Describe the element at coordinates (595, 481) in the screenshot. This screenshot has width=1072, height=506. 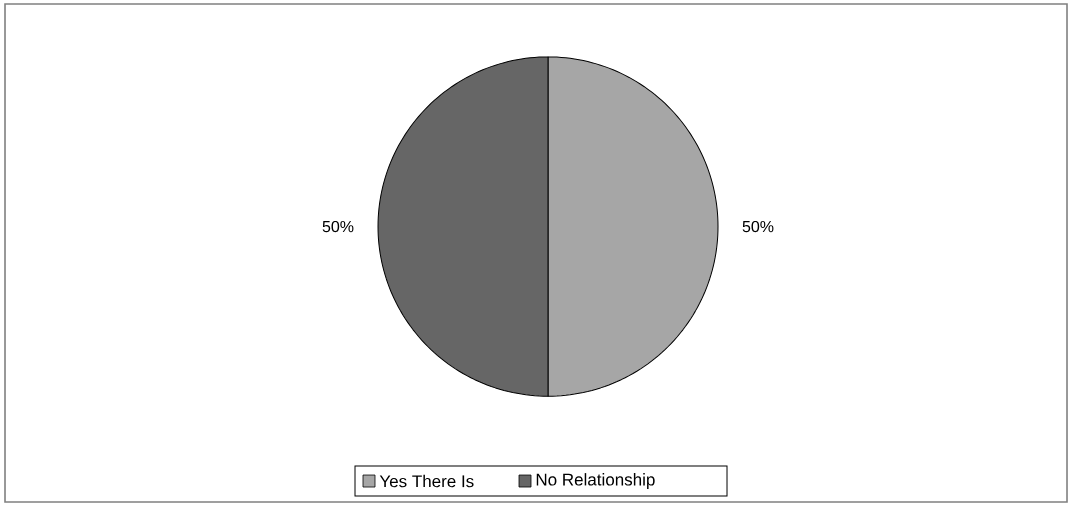
I see `legend-label: No Relationship` at that location.